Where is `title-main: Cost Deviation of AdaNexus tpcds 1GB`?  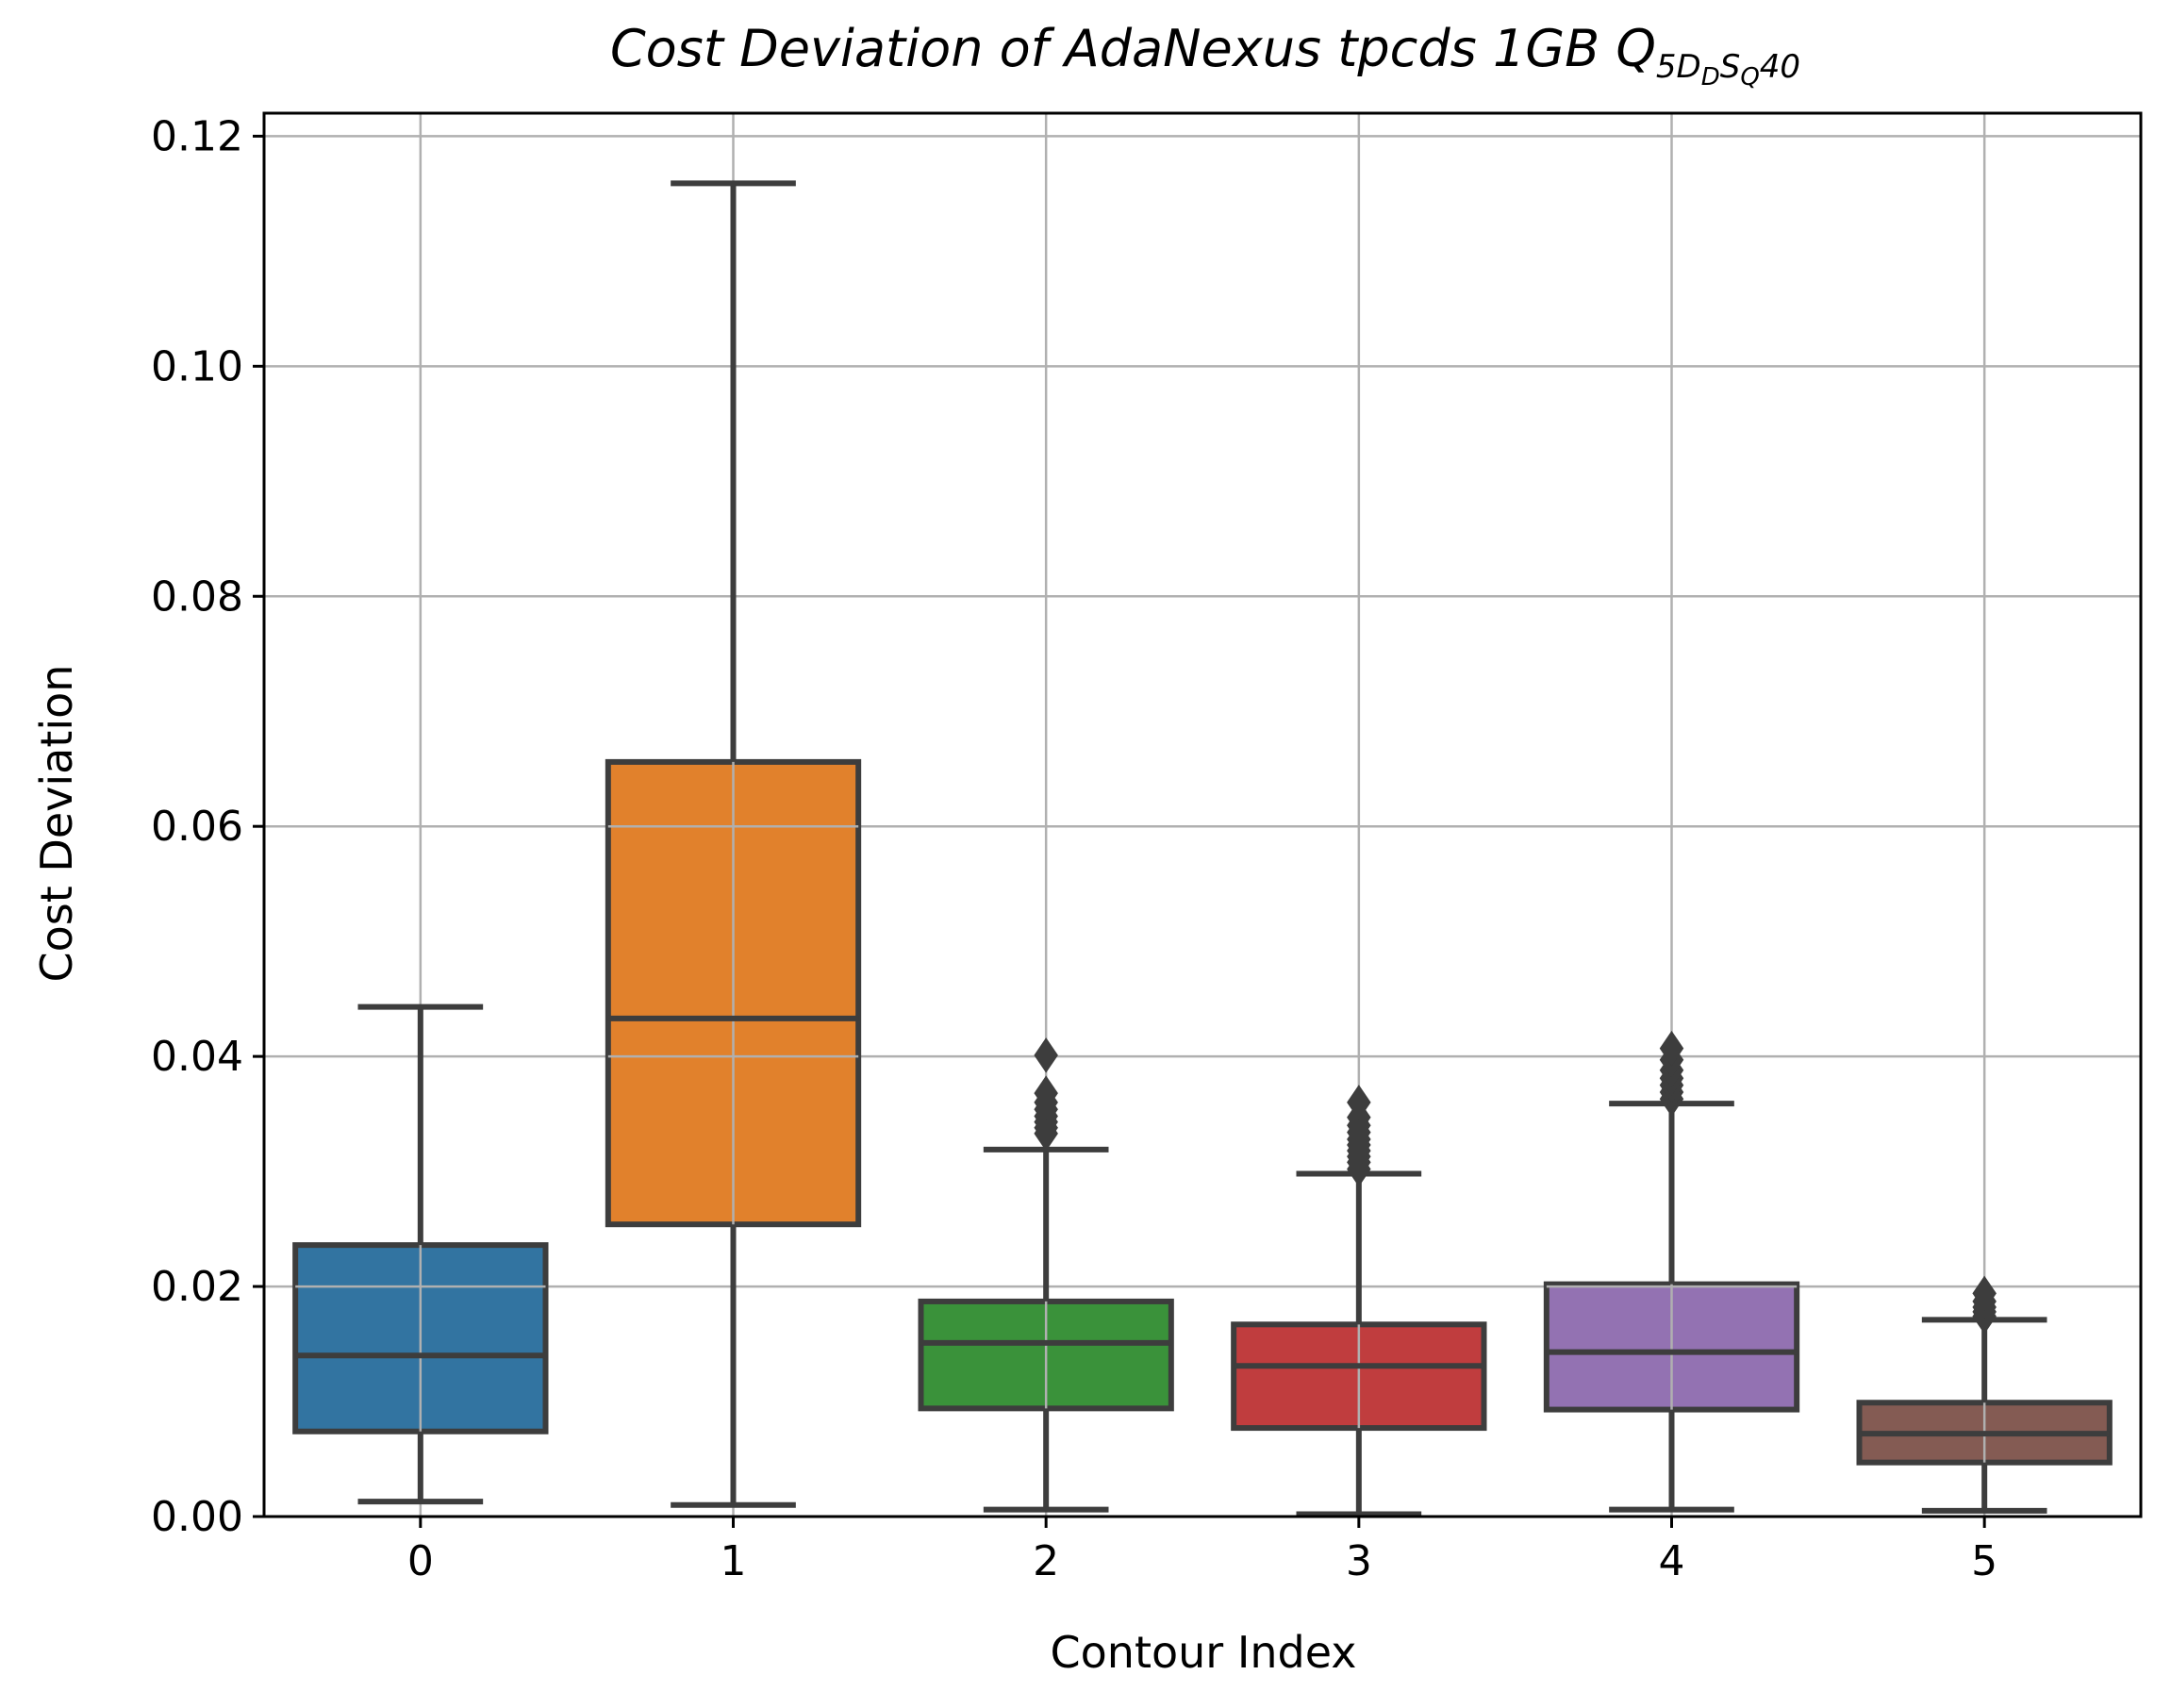
title-main: Cost Deviation of AdaNexus tpcds 1GB is located at coordinates (1113, 48).